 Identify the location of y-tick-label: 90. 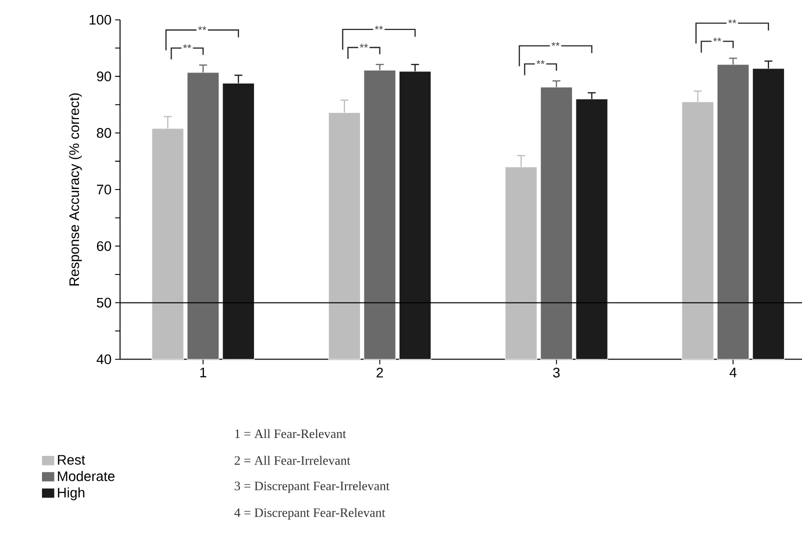
(104, 76).